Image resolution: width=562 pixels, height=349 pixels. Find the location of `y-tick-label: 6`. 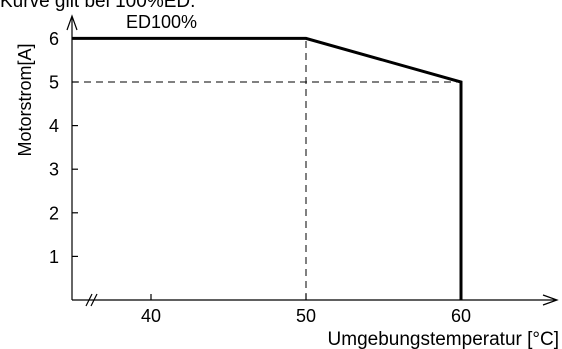

y-tick-label: 6 is located at coordinates (54, 39).